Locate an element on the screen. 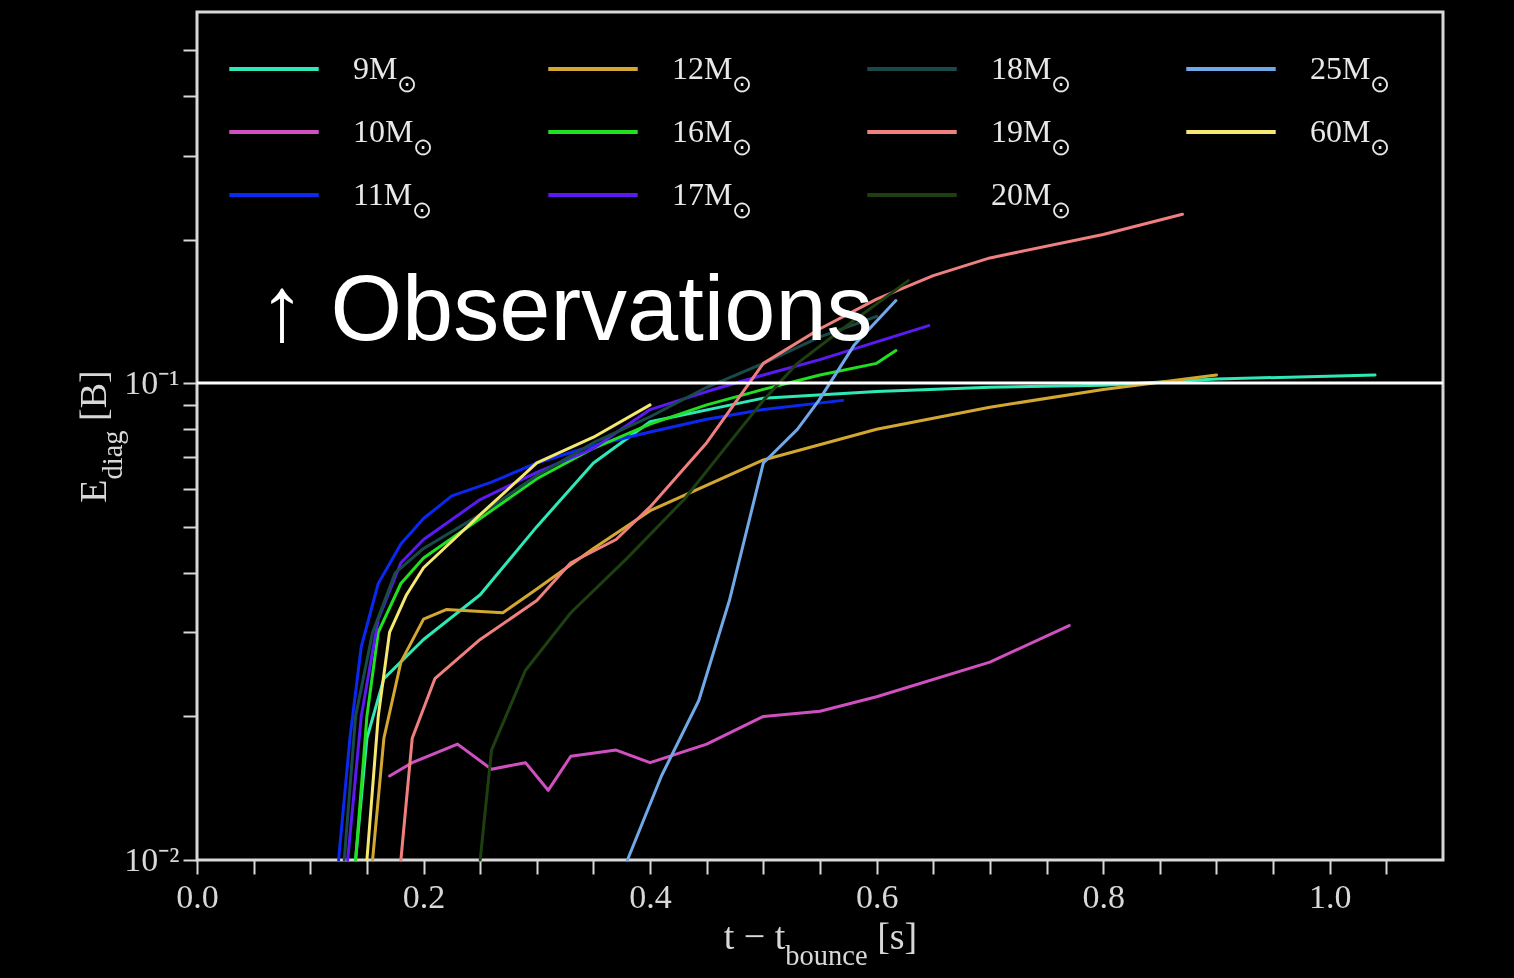 Image resolution: width=1514 pixels, height=978 pixels. x-axis-title: t − t$_{bounce}$ [s] is located at coordinates (820, 942).